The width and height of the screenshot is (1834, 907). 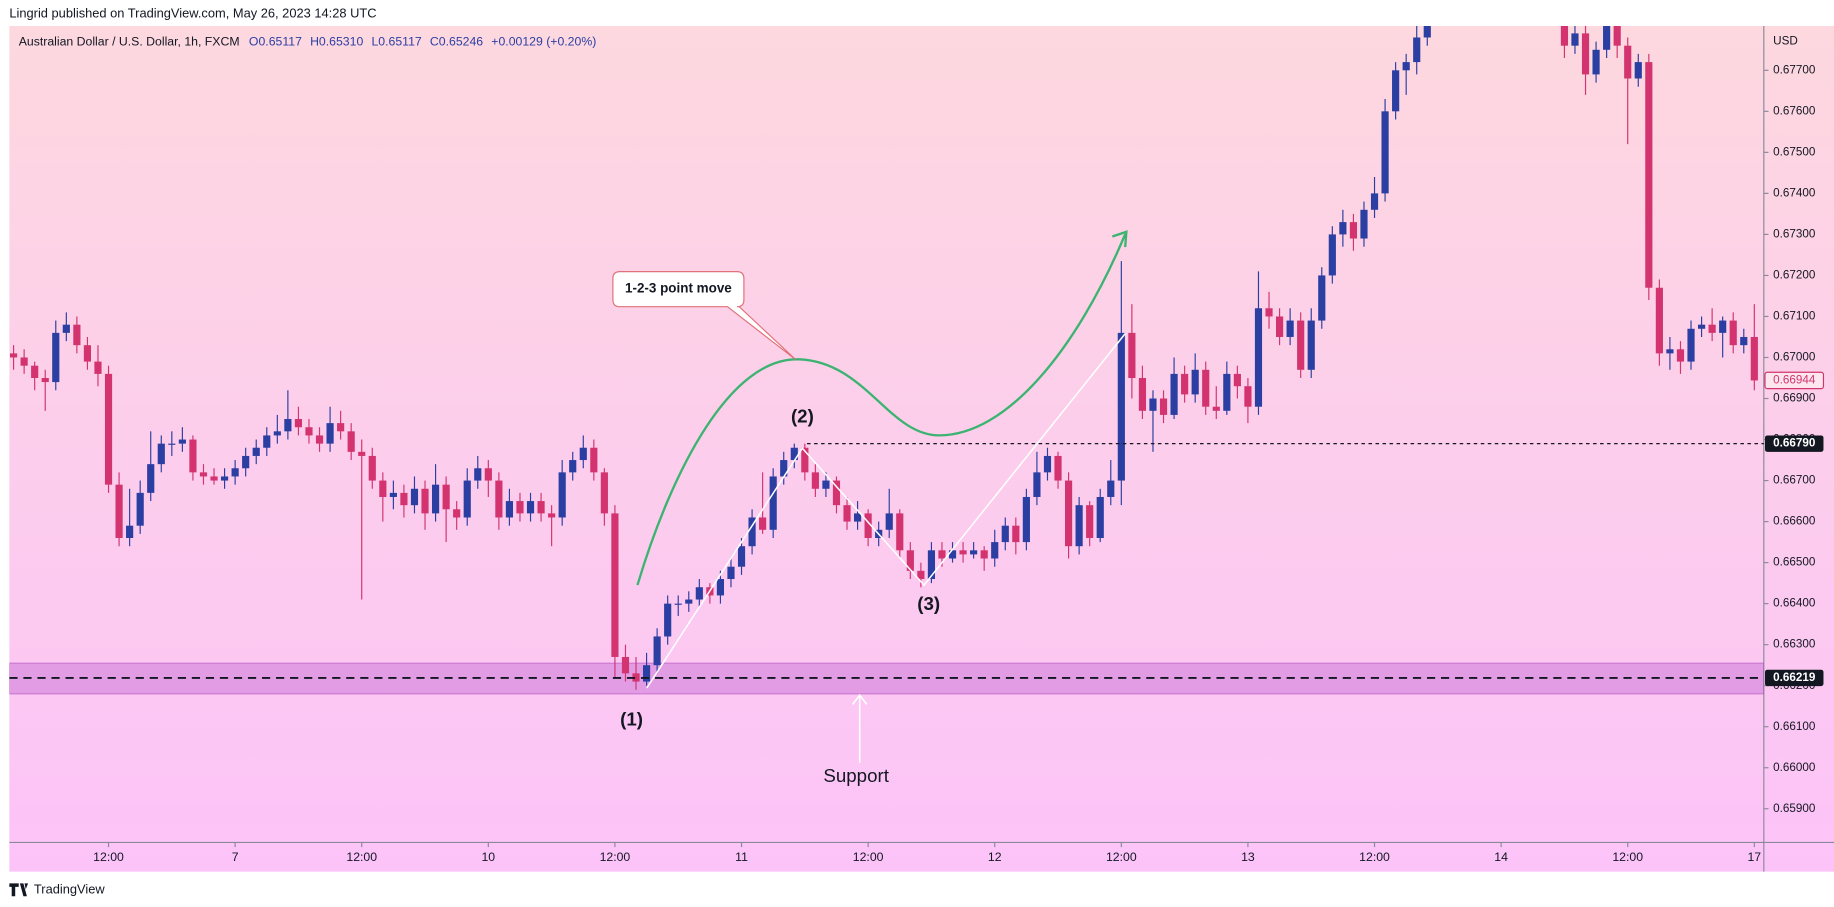 What do you see at coordinates (1794, 69) in the screenshot?
I see `y-tick-label: 0.67700` at bounding box center [1794, 69].